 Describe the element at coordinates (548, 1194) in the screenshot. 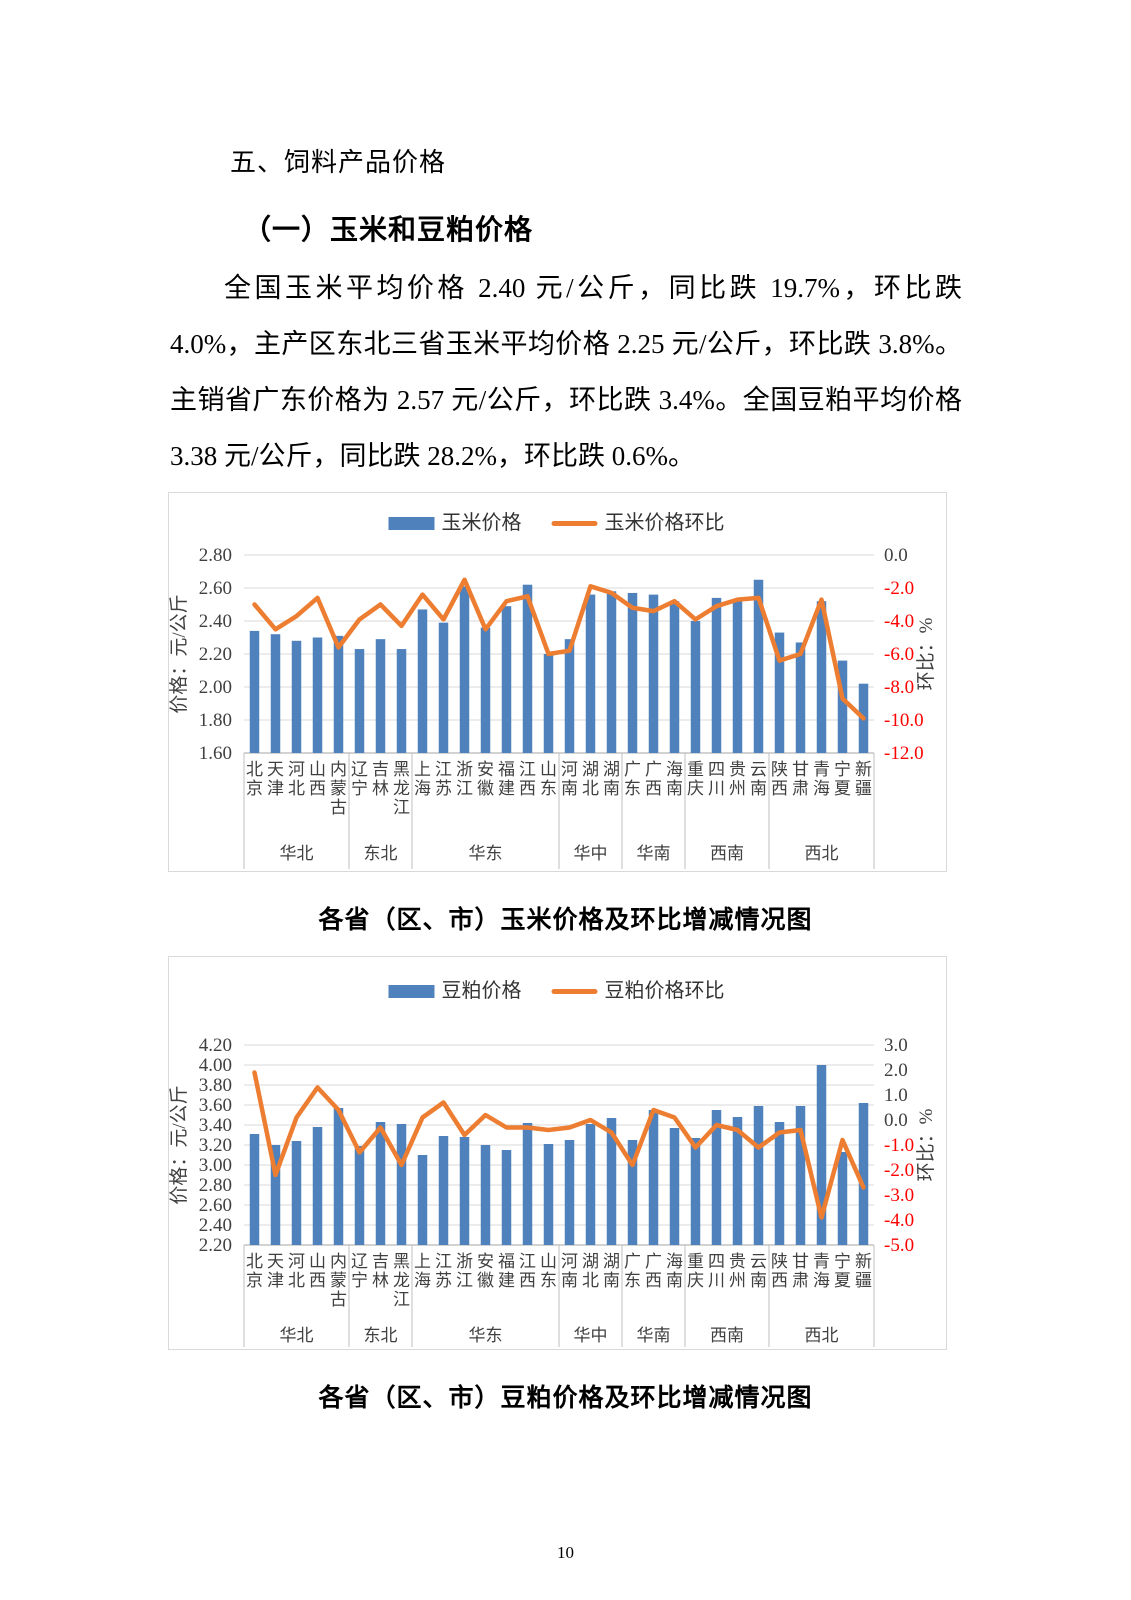

I see `bar-山东` at that location.